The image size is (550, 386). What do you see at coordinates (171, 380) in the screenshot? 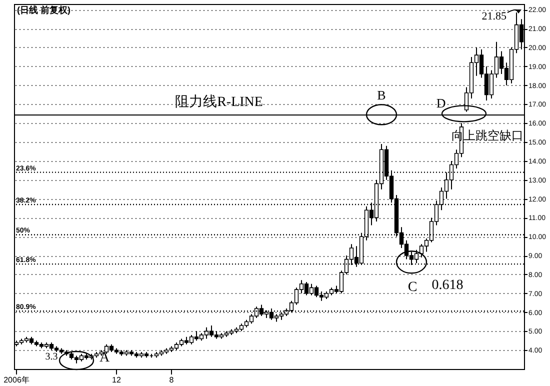
I see `x-tick-label: 8` at bounding box center [171, 380].